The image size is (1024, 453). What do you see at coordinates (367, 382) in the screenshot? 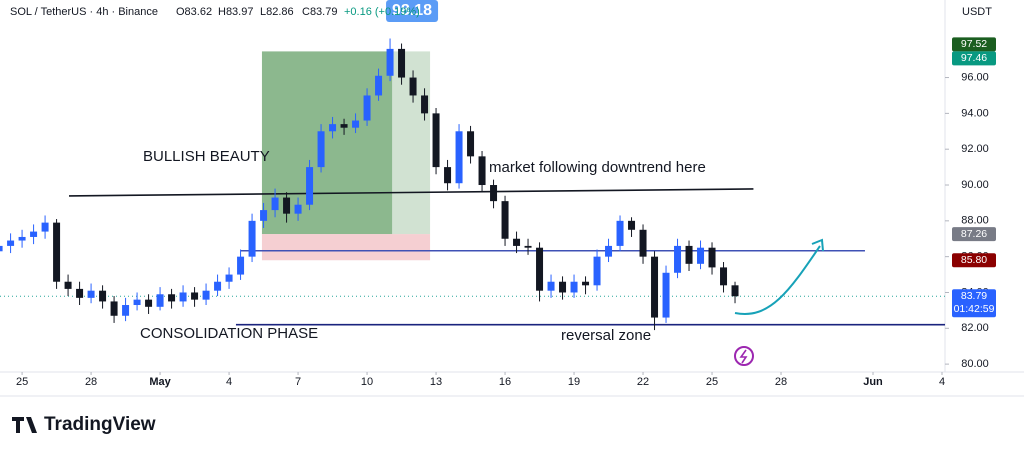
I see `x-tick-label: 10` at bounding box center [367, 382].